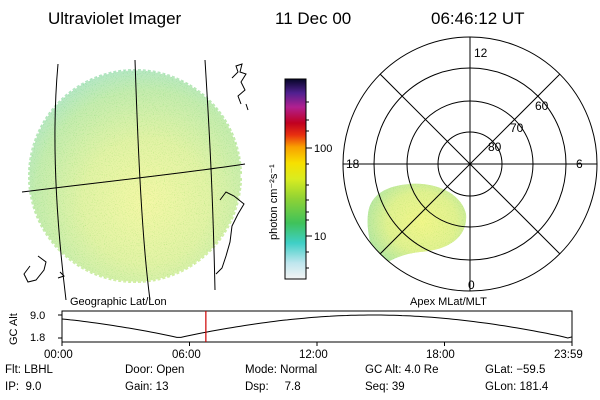 The image size is (600, 400). I want to click on timeline-ticks, so click(315, 330).